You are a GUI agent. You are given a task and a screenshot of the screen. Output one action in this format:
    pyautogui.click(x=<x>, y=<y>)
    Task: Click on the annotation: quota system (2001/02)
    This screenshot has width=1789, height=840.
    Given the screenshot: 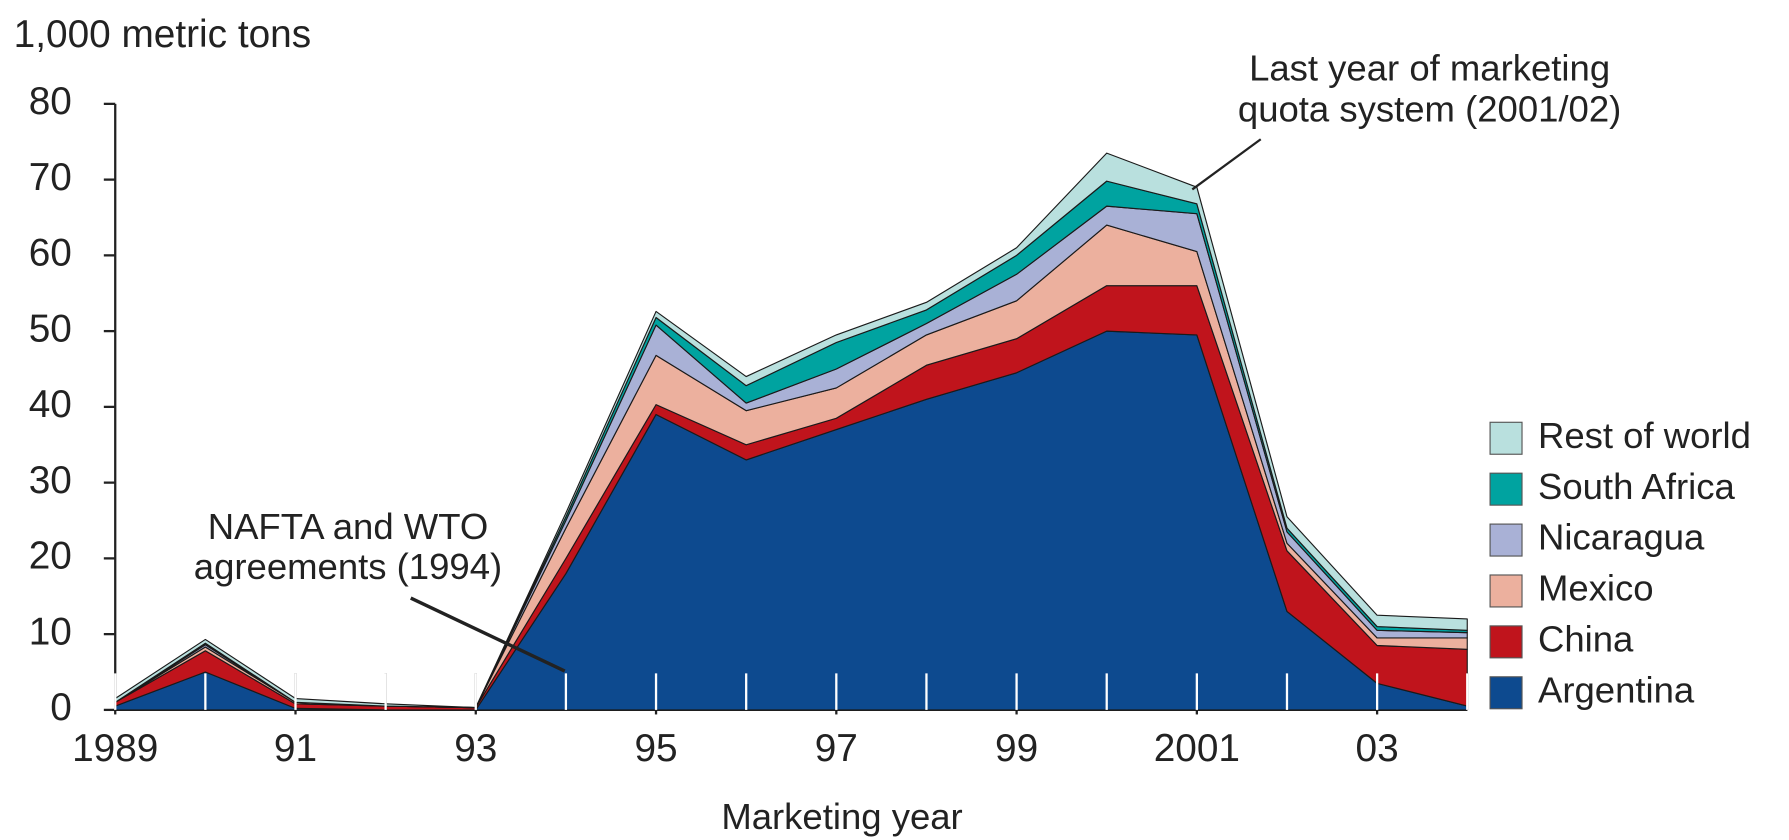 What is the action you would take?
    pyautogui.click(x=1429, y=108)
    